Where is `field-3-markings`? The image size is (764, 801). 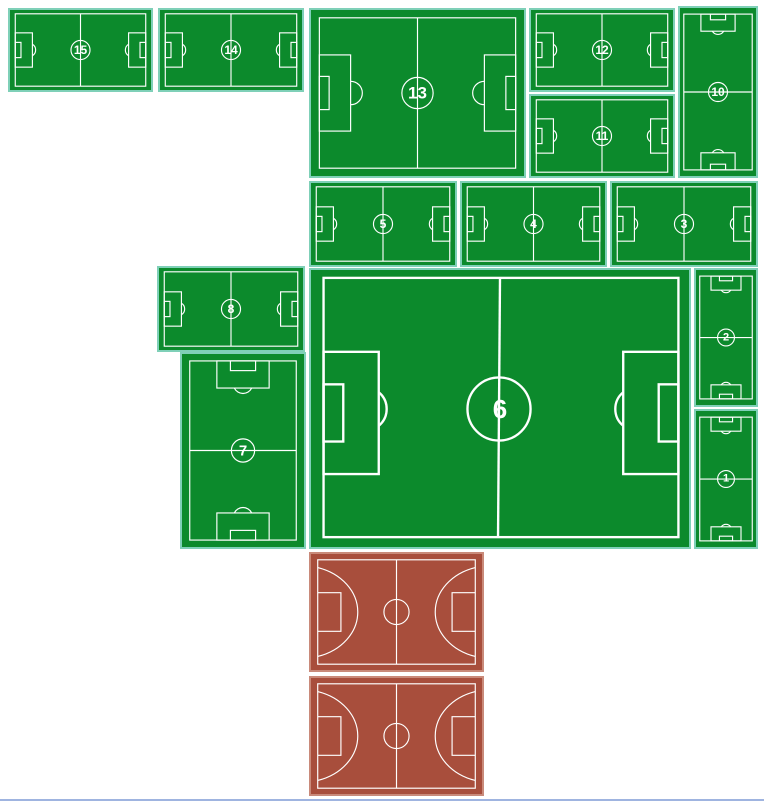
field-3-markings is located at coordinates (684, 224).